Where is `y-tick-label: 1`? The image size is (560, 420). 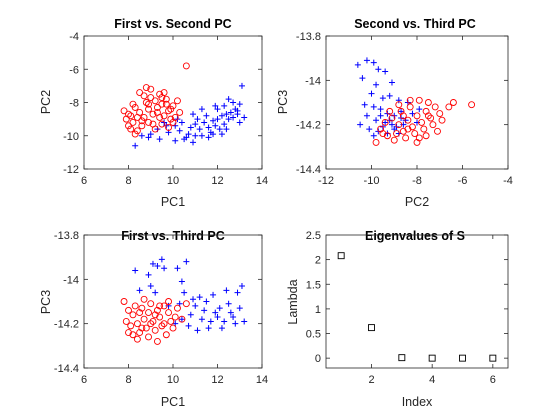
y-tick-label: 1 is located at coordinates (318, 310).